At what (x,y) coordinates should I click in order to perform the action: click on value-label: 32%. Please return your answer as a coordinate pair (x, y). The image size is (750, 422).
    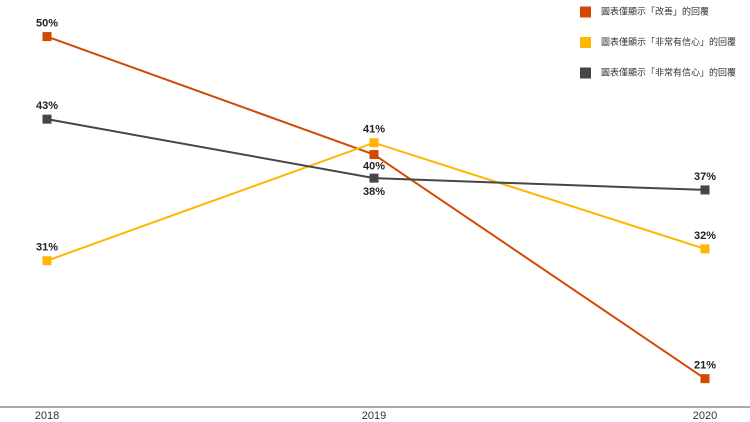
    Looking at the image, I should click on (705, 236).